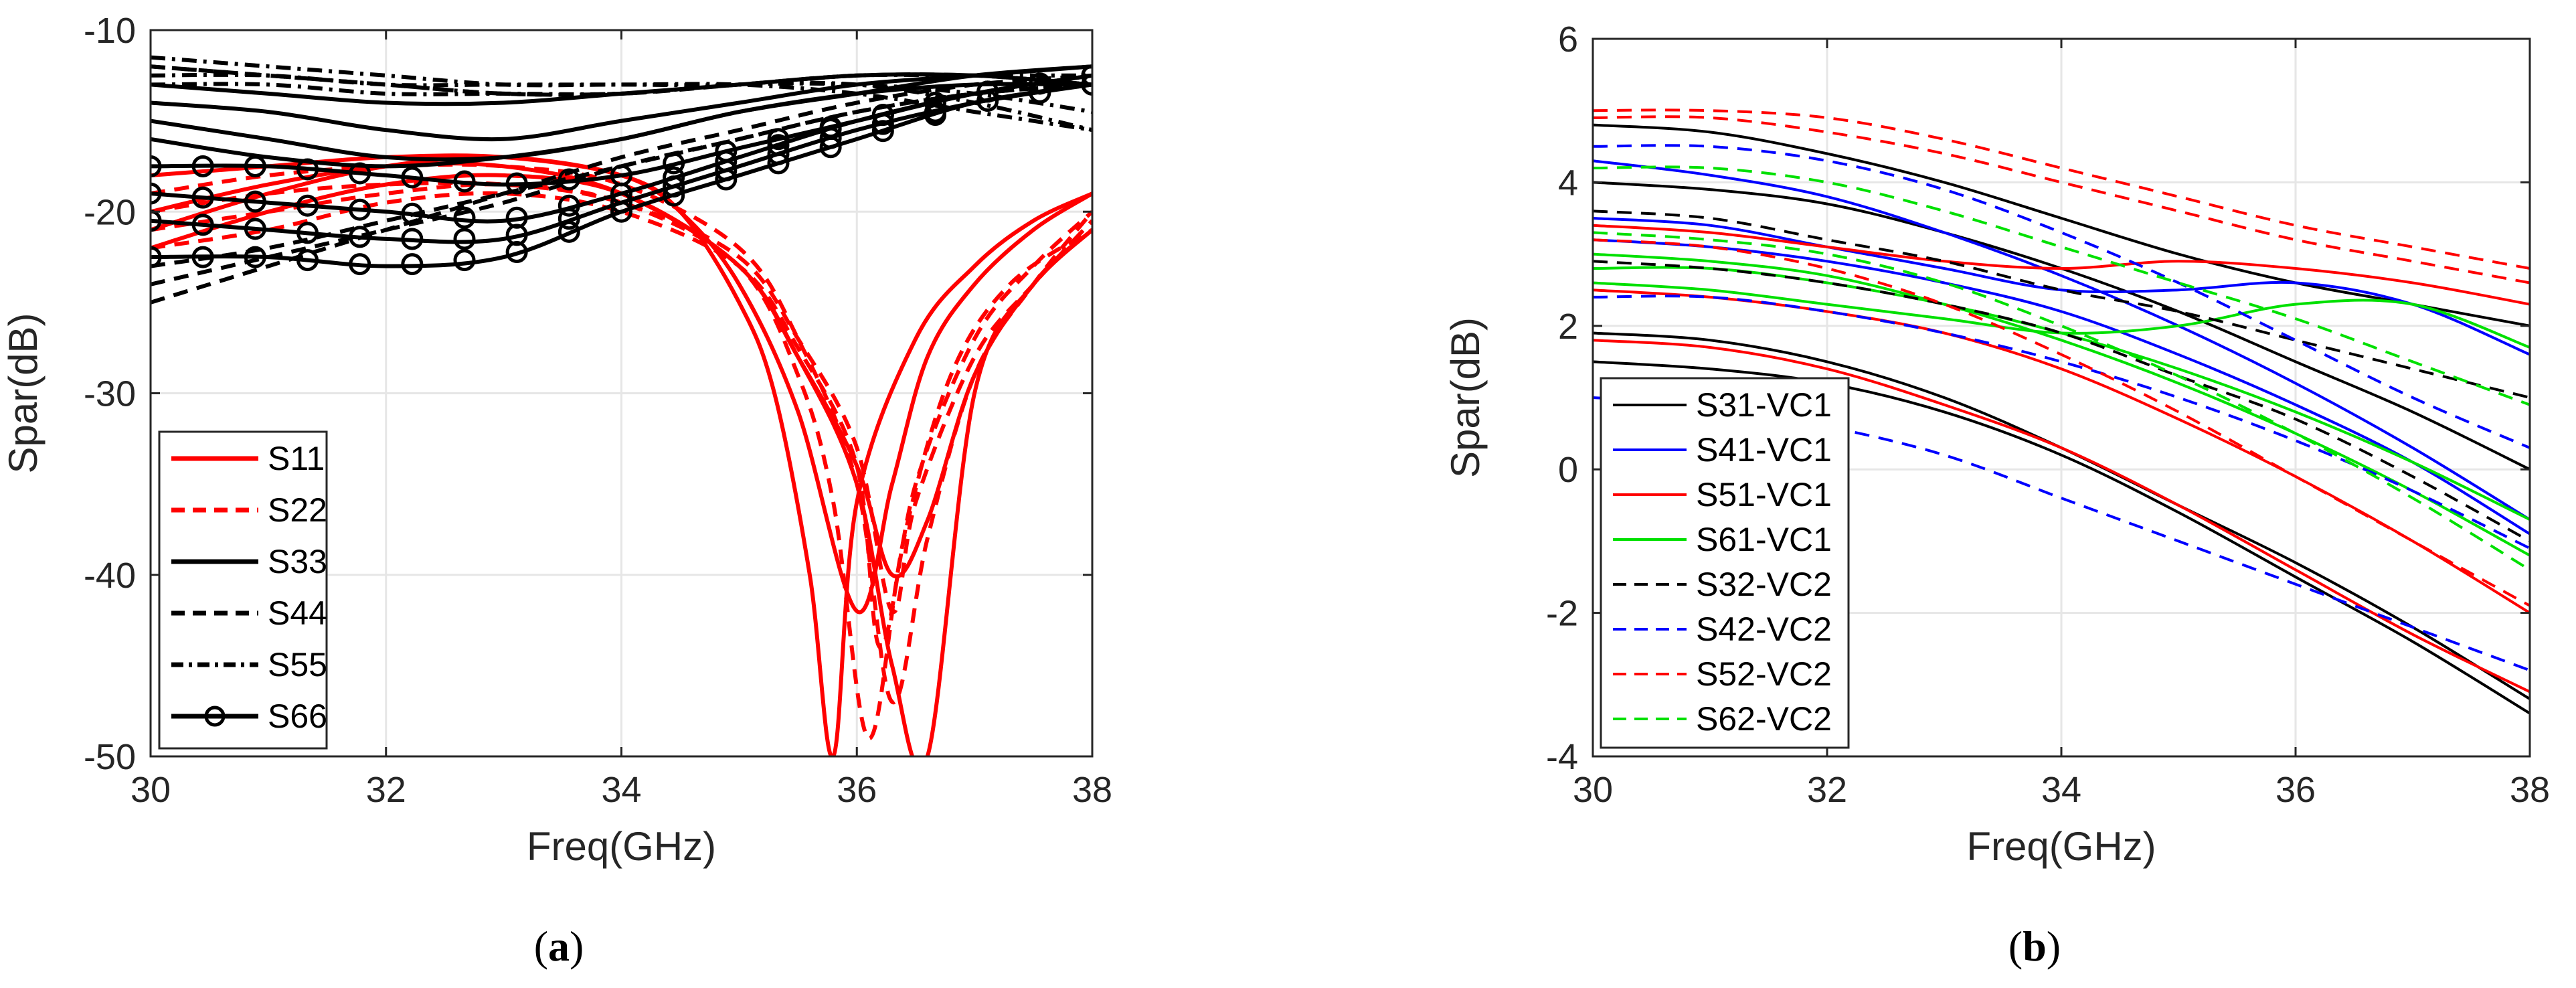  I want to click on x-tick-label: 30, so click(1593, 790).